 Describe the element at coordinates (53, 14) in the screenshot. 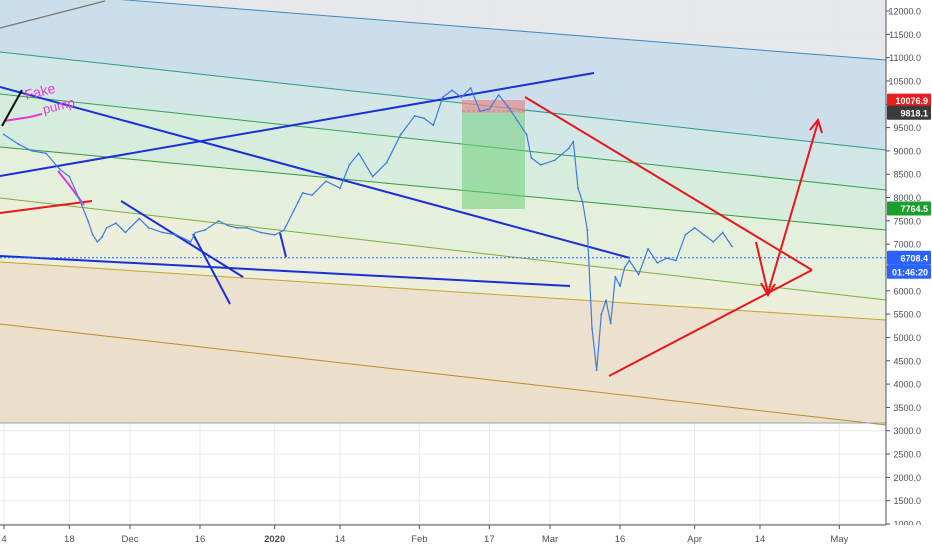

I see `grey-top-line` at that location.